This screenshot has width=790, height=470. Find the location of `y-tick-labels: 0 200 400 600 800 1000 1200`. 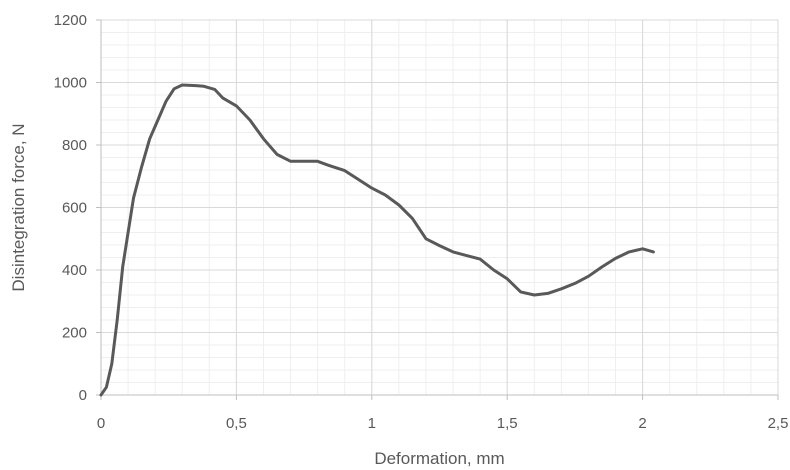

y-tick-labels: 0 200 400 600 800 1000 1200 is located at coordinates (70, 208).